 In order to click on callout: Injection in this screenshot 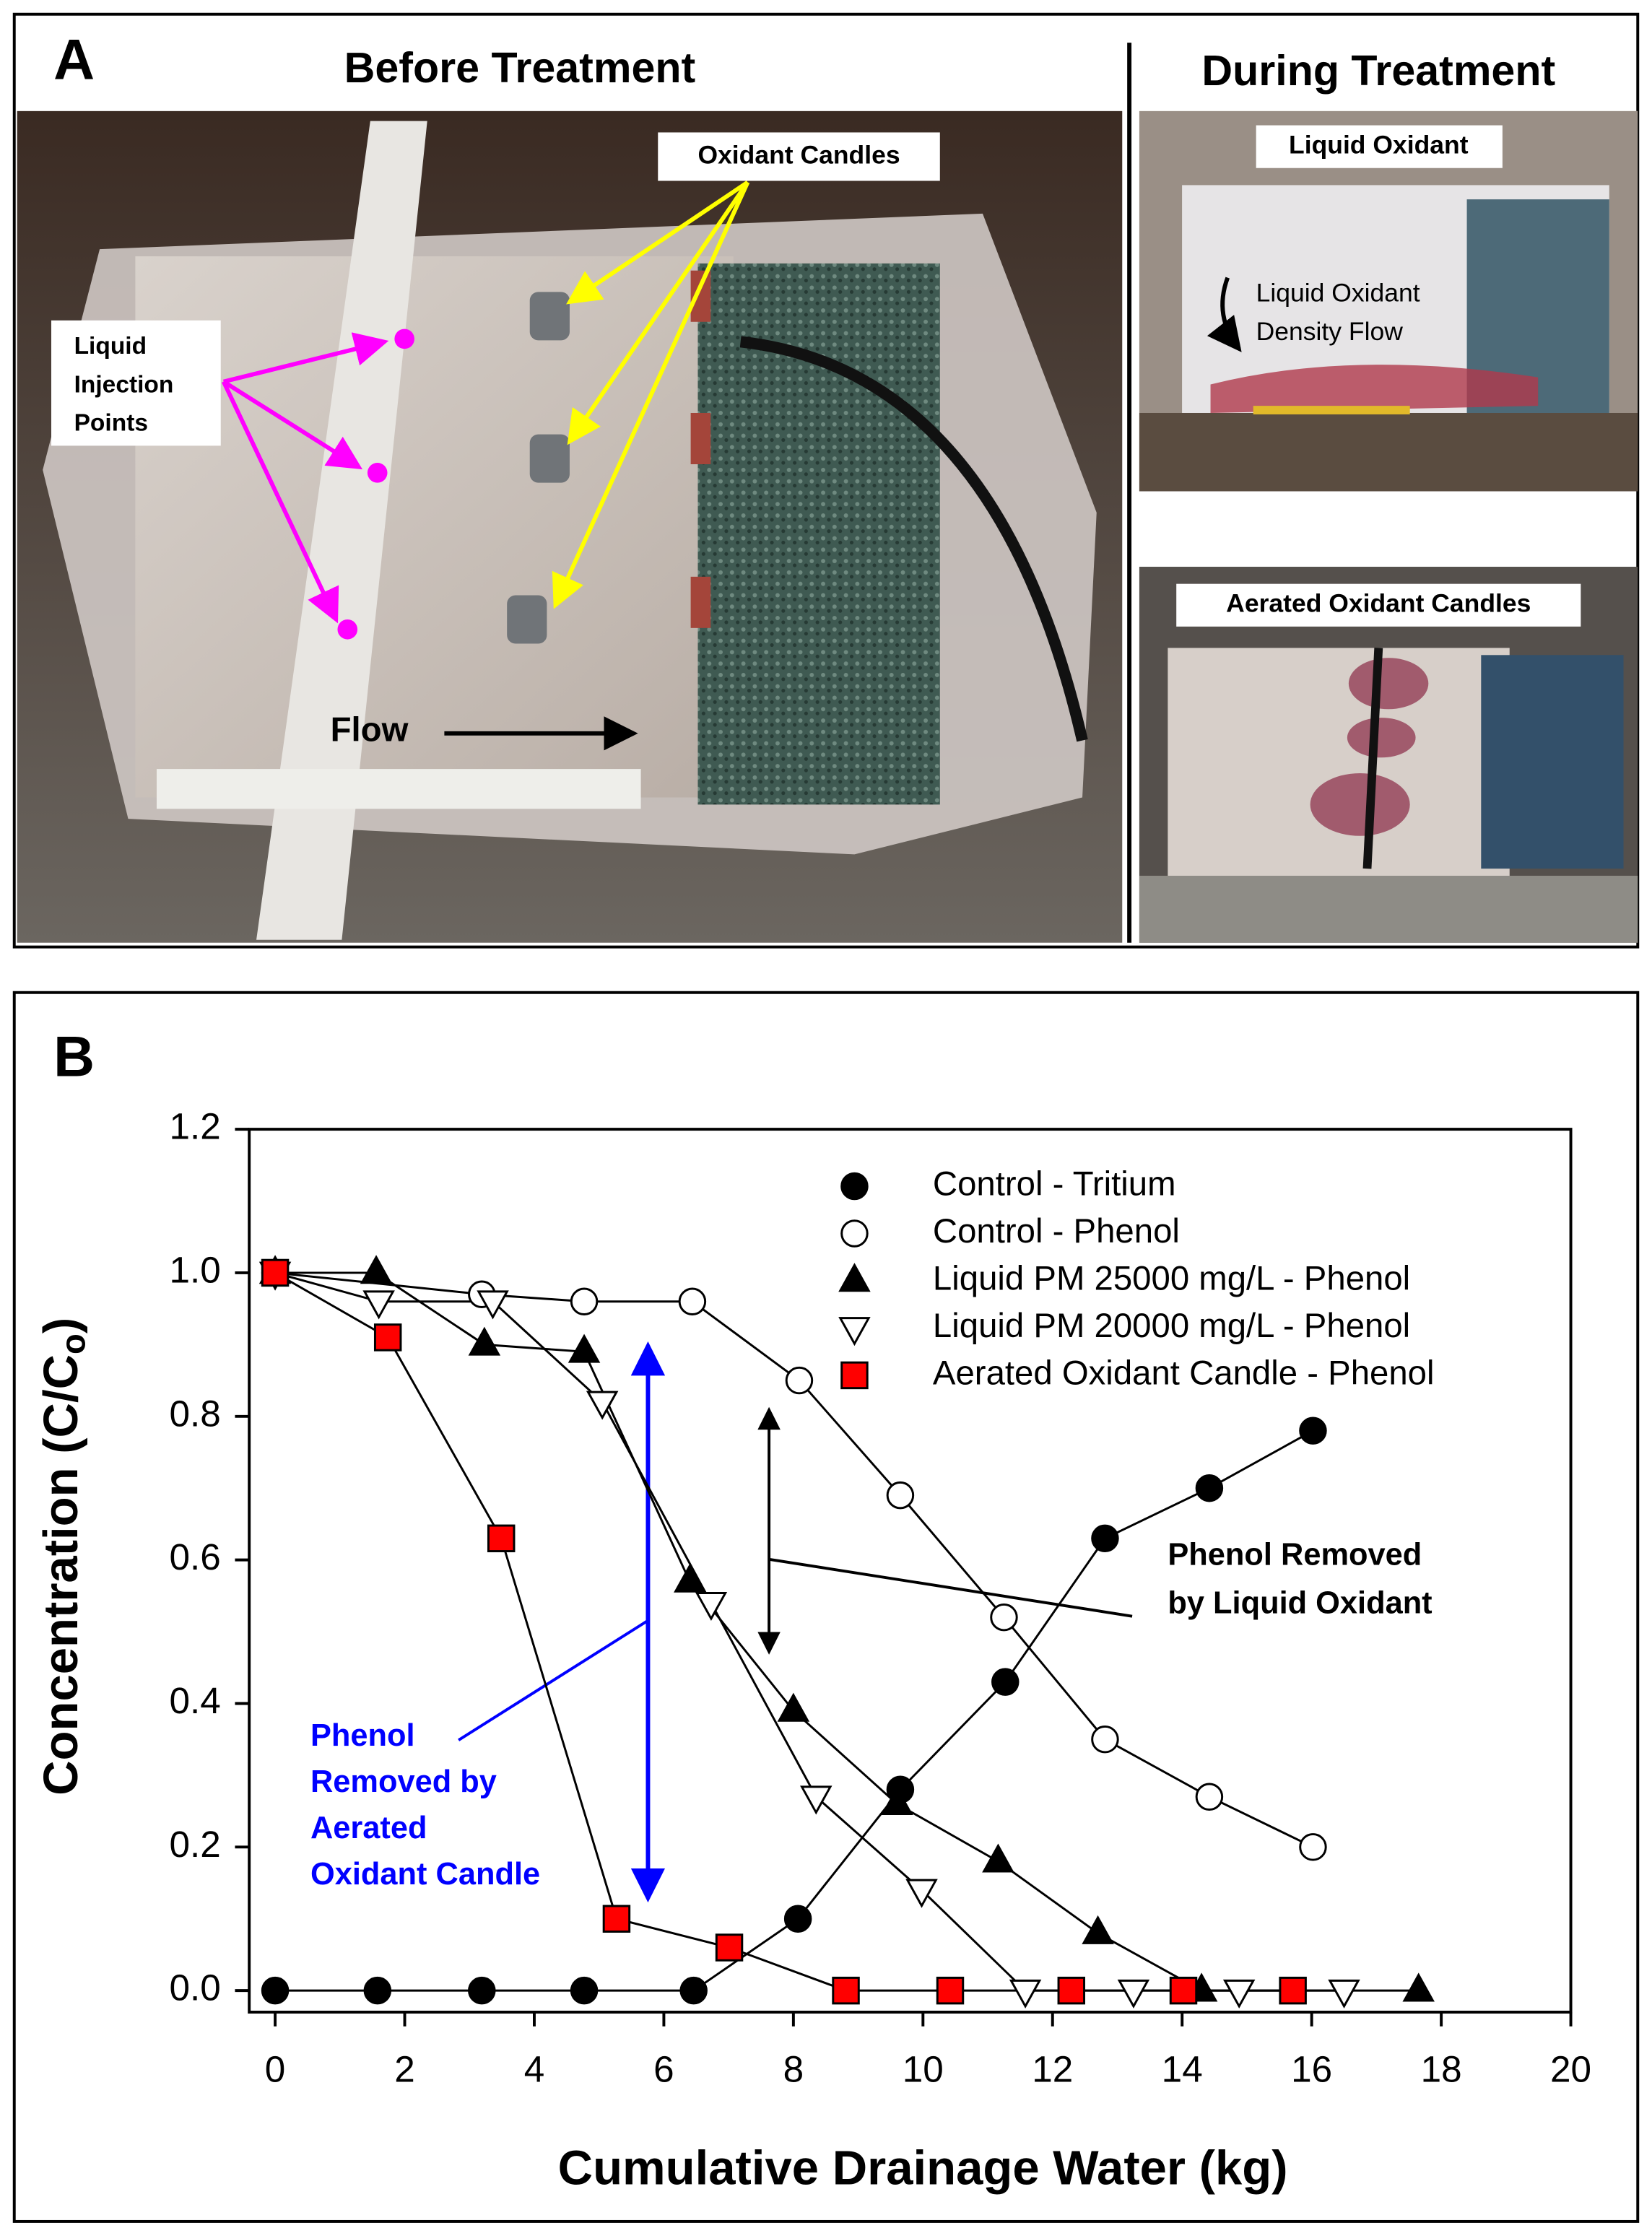, I will do `click(124, 384)`.